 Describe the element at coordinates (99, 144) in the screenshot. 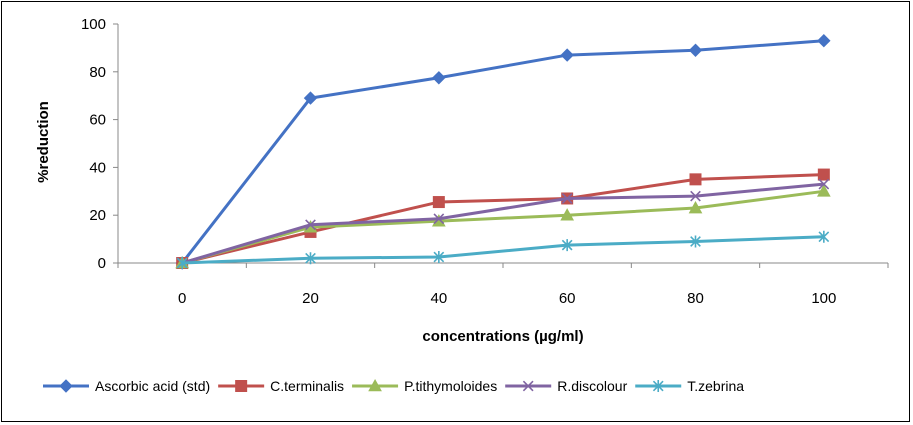

I see `y-axis-ticks: 0 20 40 60 80 100` at that location.